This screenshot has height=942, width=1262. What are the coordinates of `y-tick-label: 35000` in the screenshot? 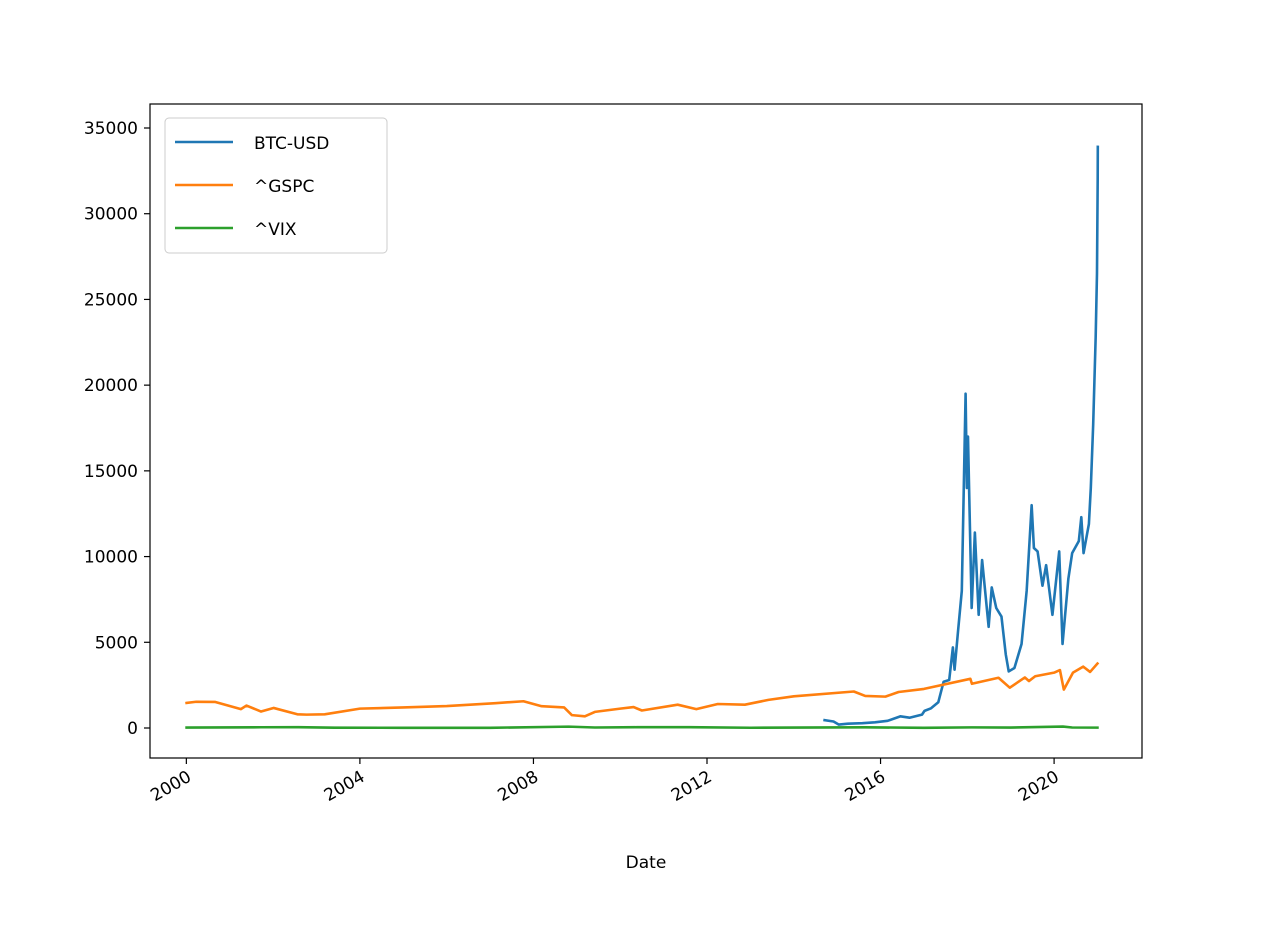 It's located at (111, 129).